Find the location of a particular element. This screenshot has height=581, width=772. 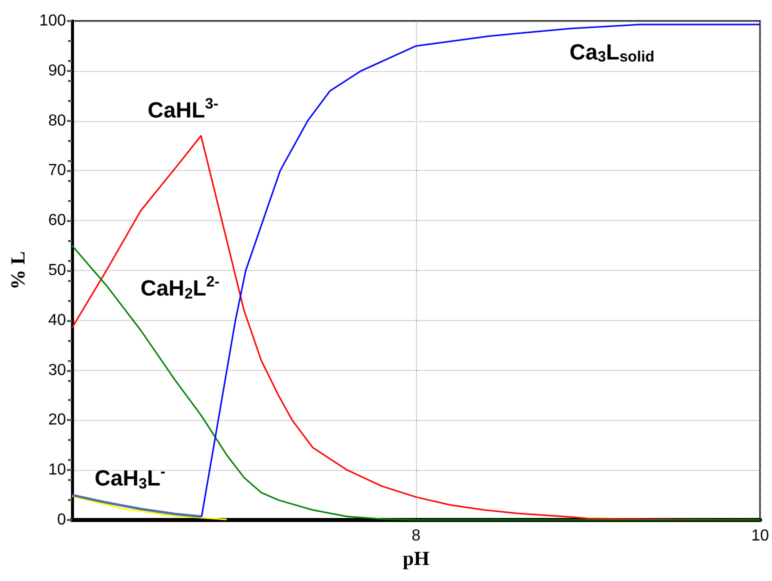

y-tick-label: 40 is located at coordinates (57, 320).